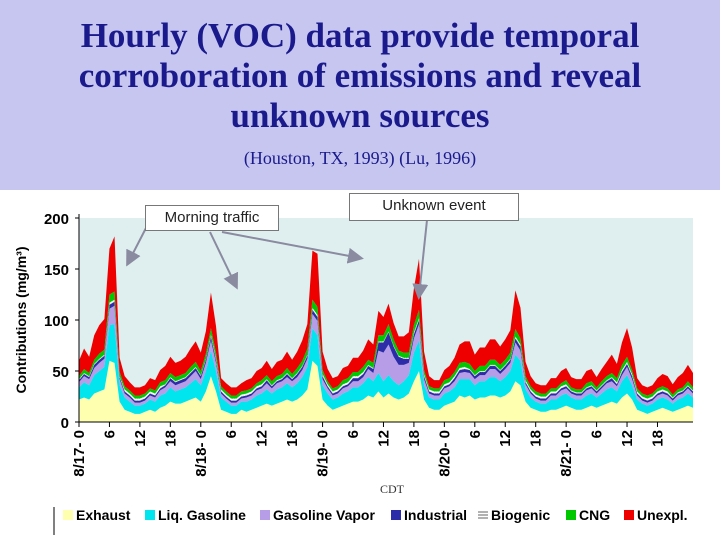  What do you see at coordinates (56, 270) in the screenshot?
I see `y-tick-label: 150` at bounding box center [56, 270].